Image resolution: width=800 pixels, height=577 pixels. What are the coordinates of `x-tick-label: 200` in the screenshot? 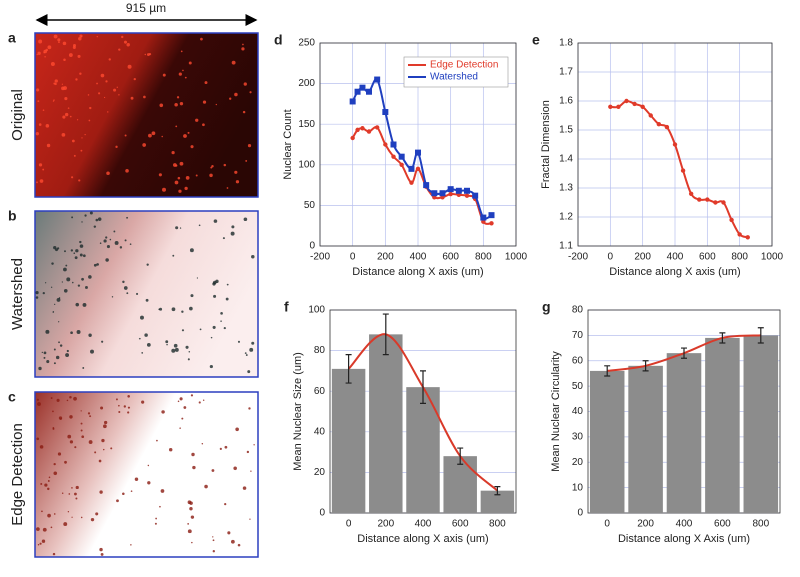 It's located at (645, 524).